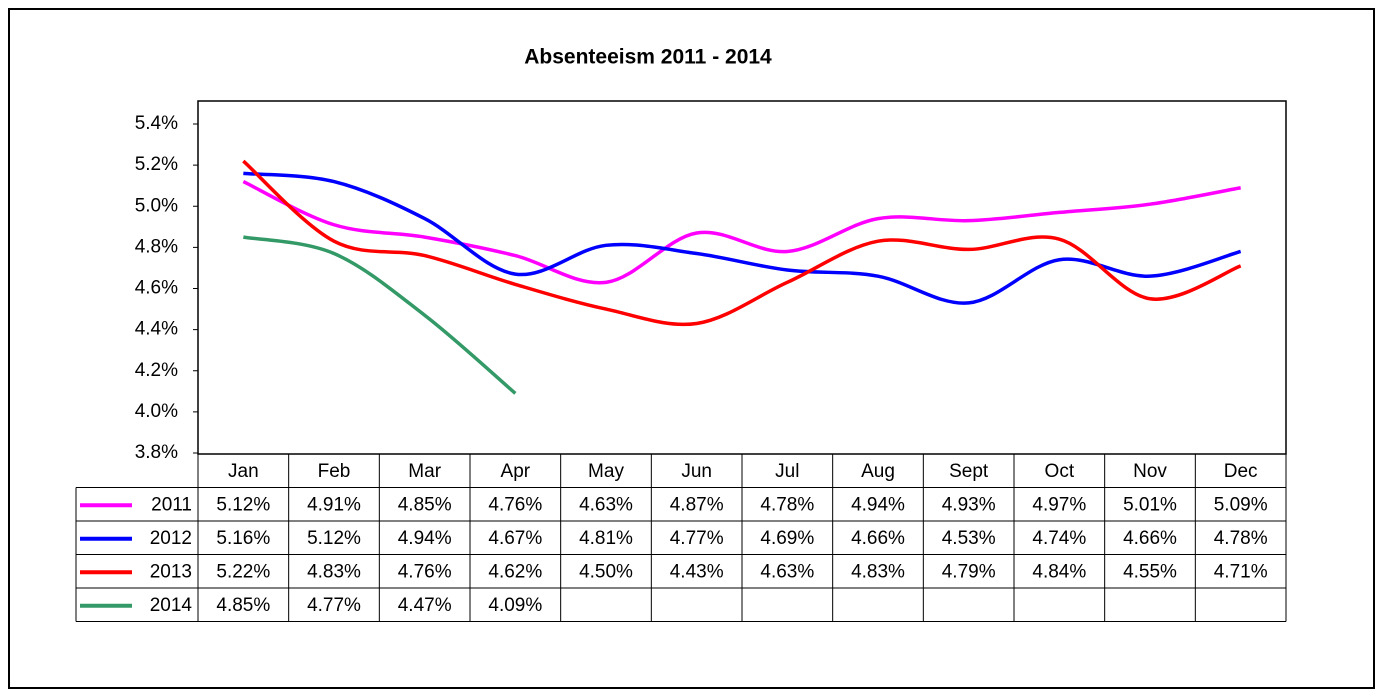  What do you see at coordinates (515, 571) in the screenshot?
I see `data-table-value: 4.62%` at bounding box center [515, 571].